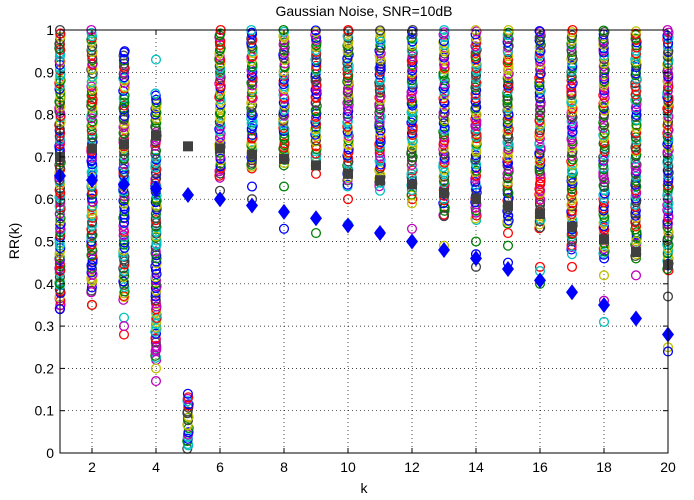 This screenshot has width=694, height=500. What do you see at coordinates (156, 467) in the screenshot?
I see `x-tick-label-1: 4` at bounding box center [156, 467].